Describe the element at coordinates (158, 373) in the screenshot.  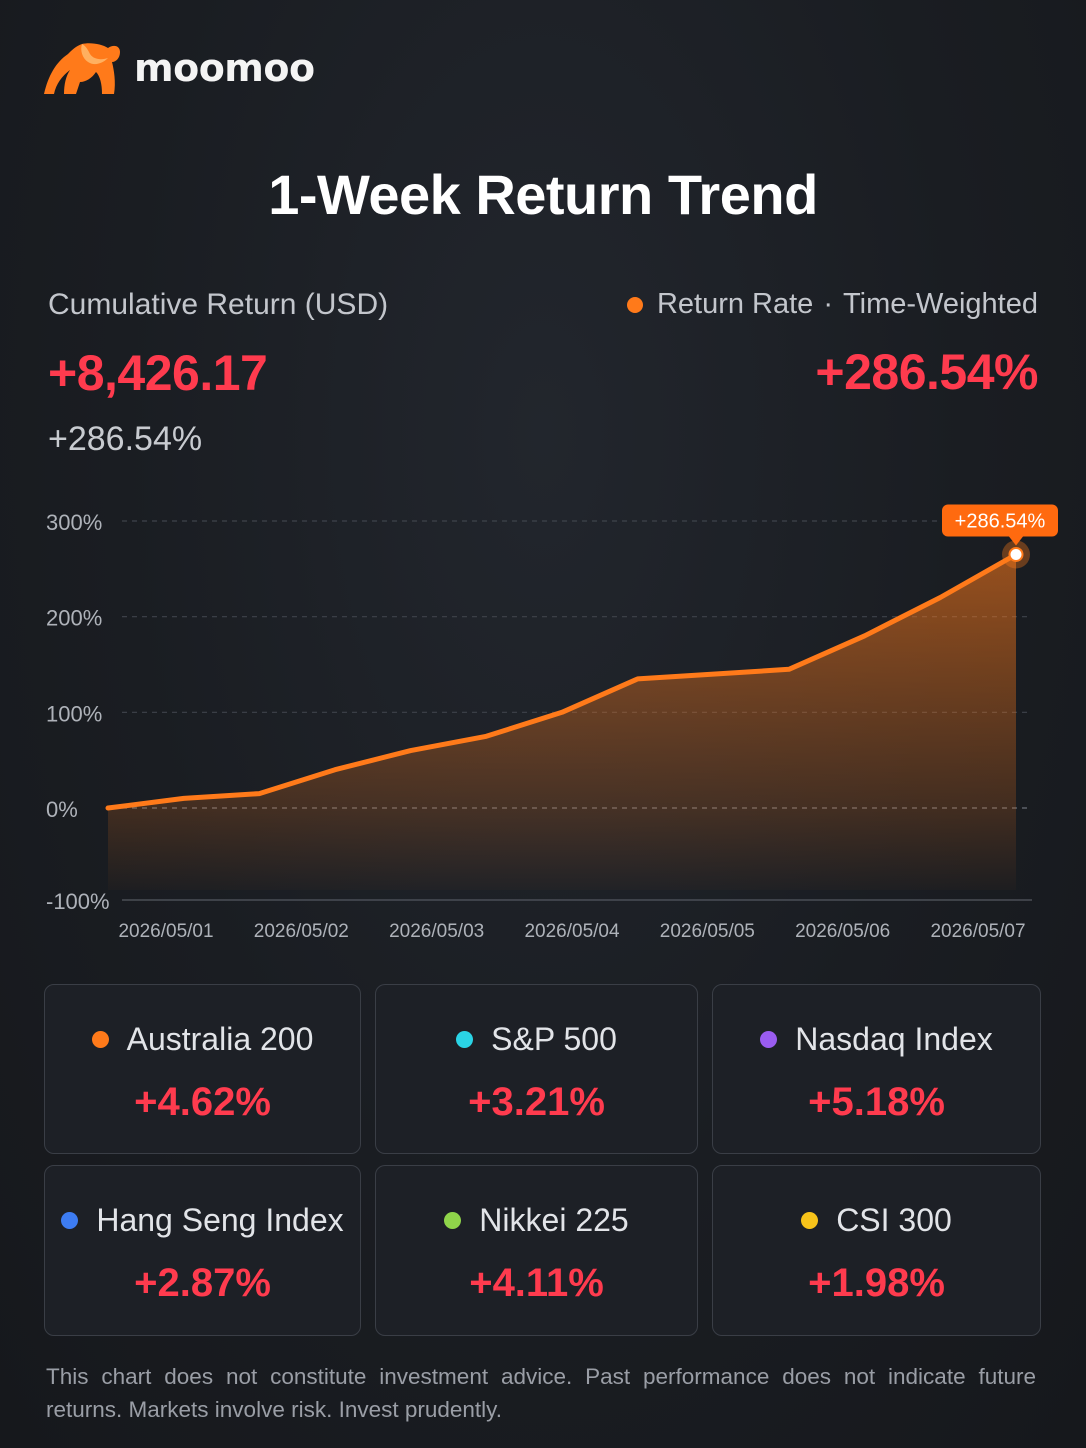
I see `cumulative-value: +8,426.17` at that location.